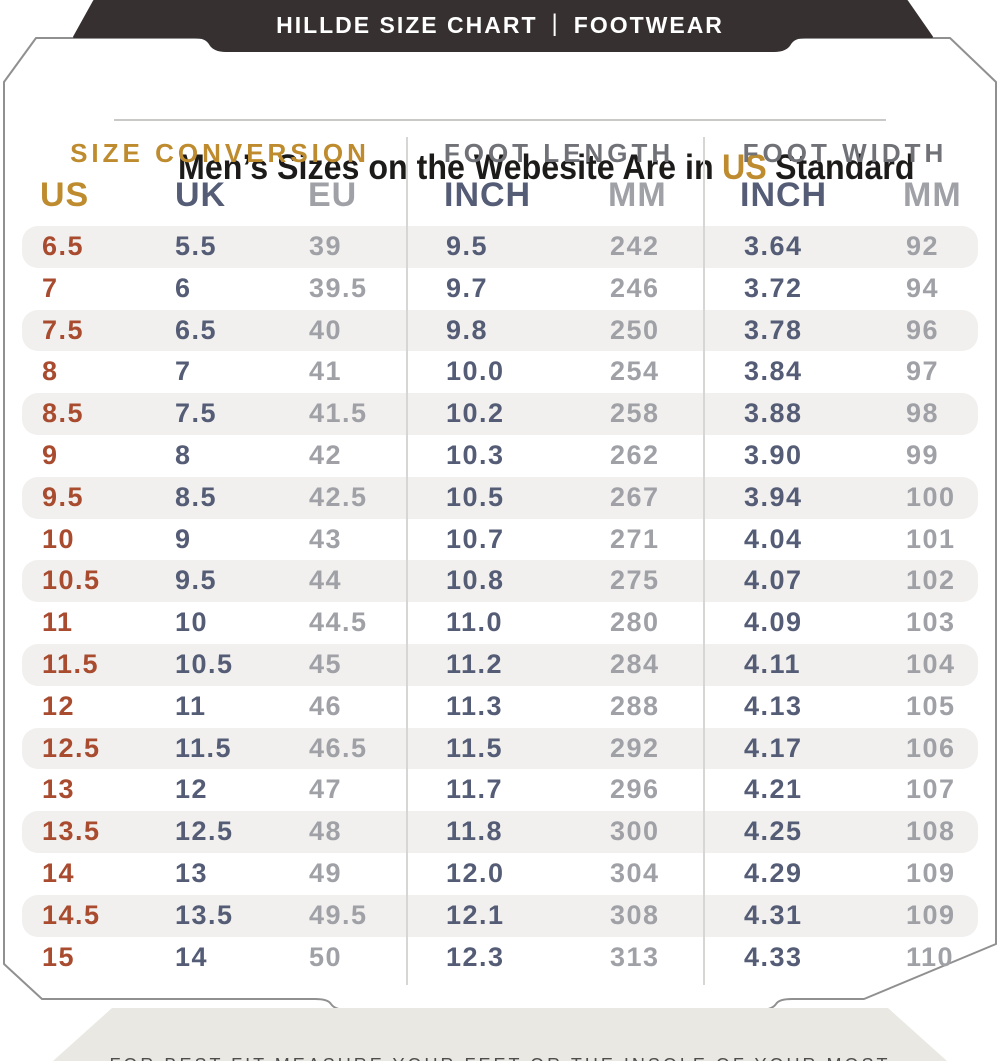 This screenshot has height=1061, width=1000. I want to click on cell-us: 7.5, so click(63, 329).